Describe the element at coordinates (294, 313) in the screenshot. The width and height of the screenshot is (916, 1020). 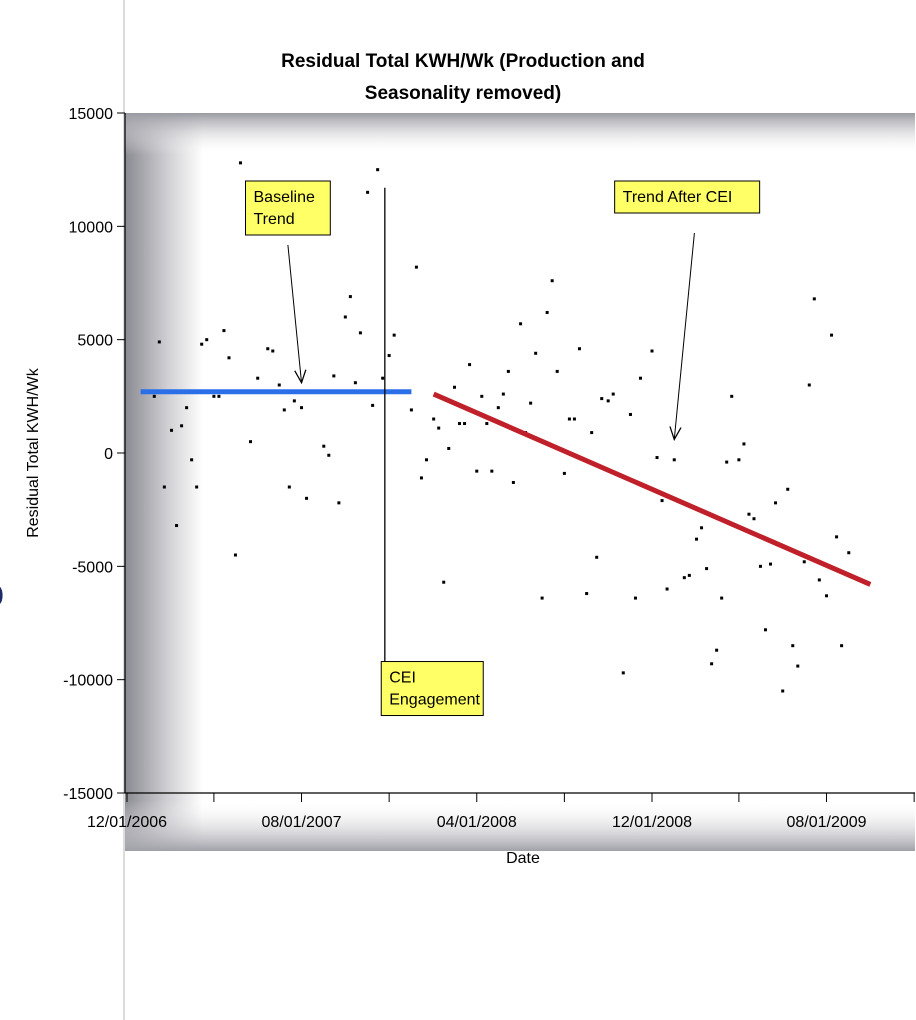
I see `baseline-trend-annotation-arrow` at that location.